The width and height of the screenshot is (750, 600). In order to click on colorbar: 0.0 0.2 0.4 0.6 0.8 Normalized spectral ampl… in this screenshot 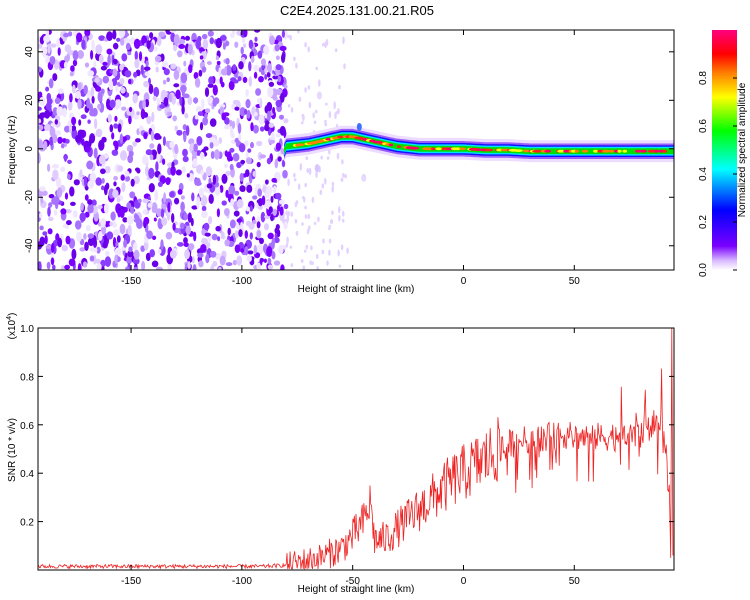, I will do `click(723, 153)`.